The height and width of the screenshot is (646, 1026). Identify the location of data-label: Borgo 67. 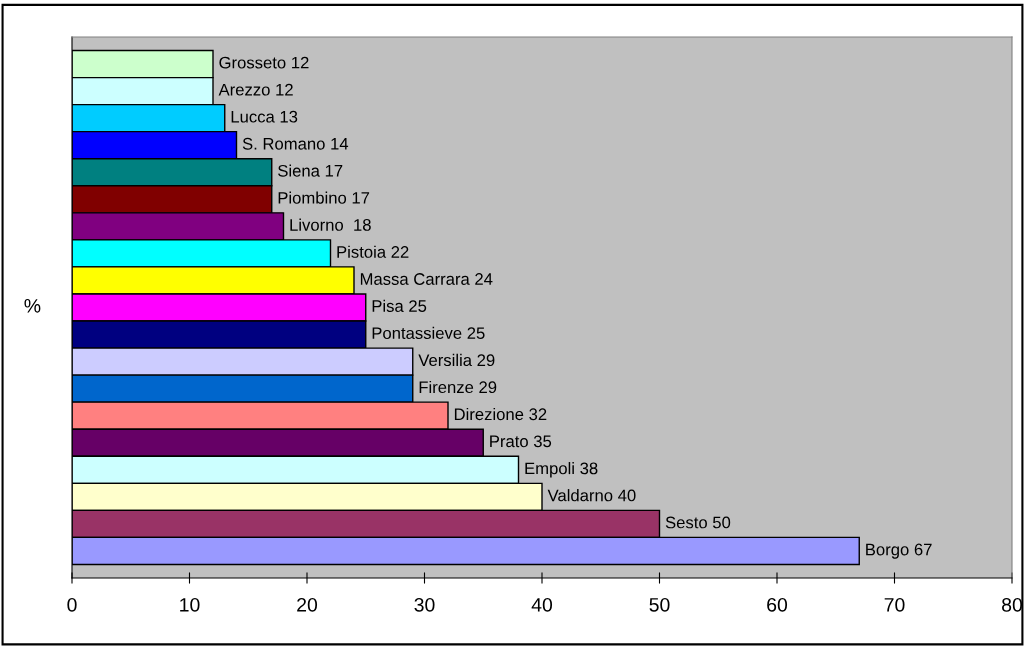
(899, 551).